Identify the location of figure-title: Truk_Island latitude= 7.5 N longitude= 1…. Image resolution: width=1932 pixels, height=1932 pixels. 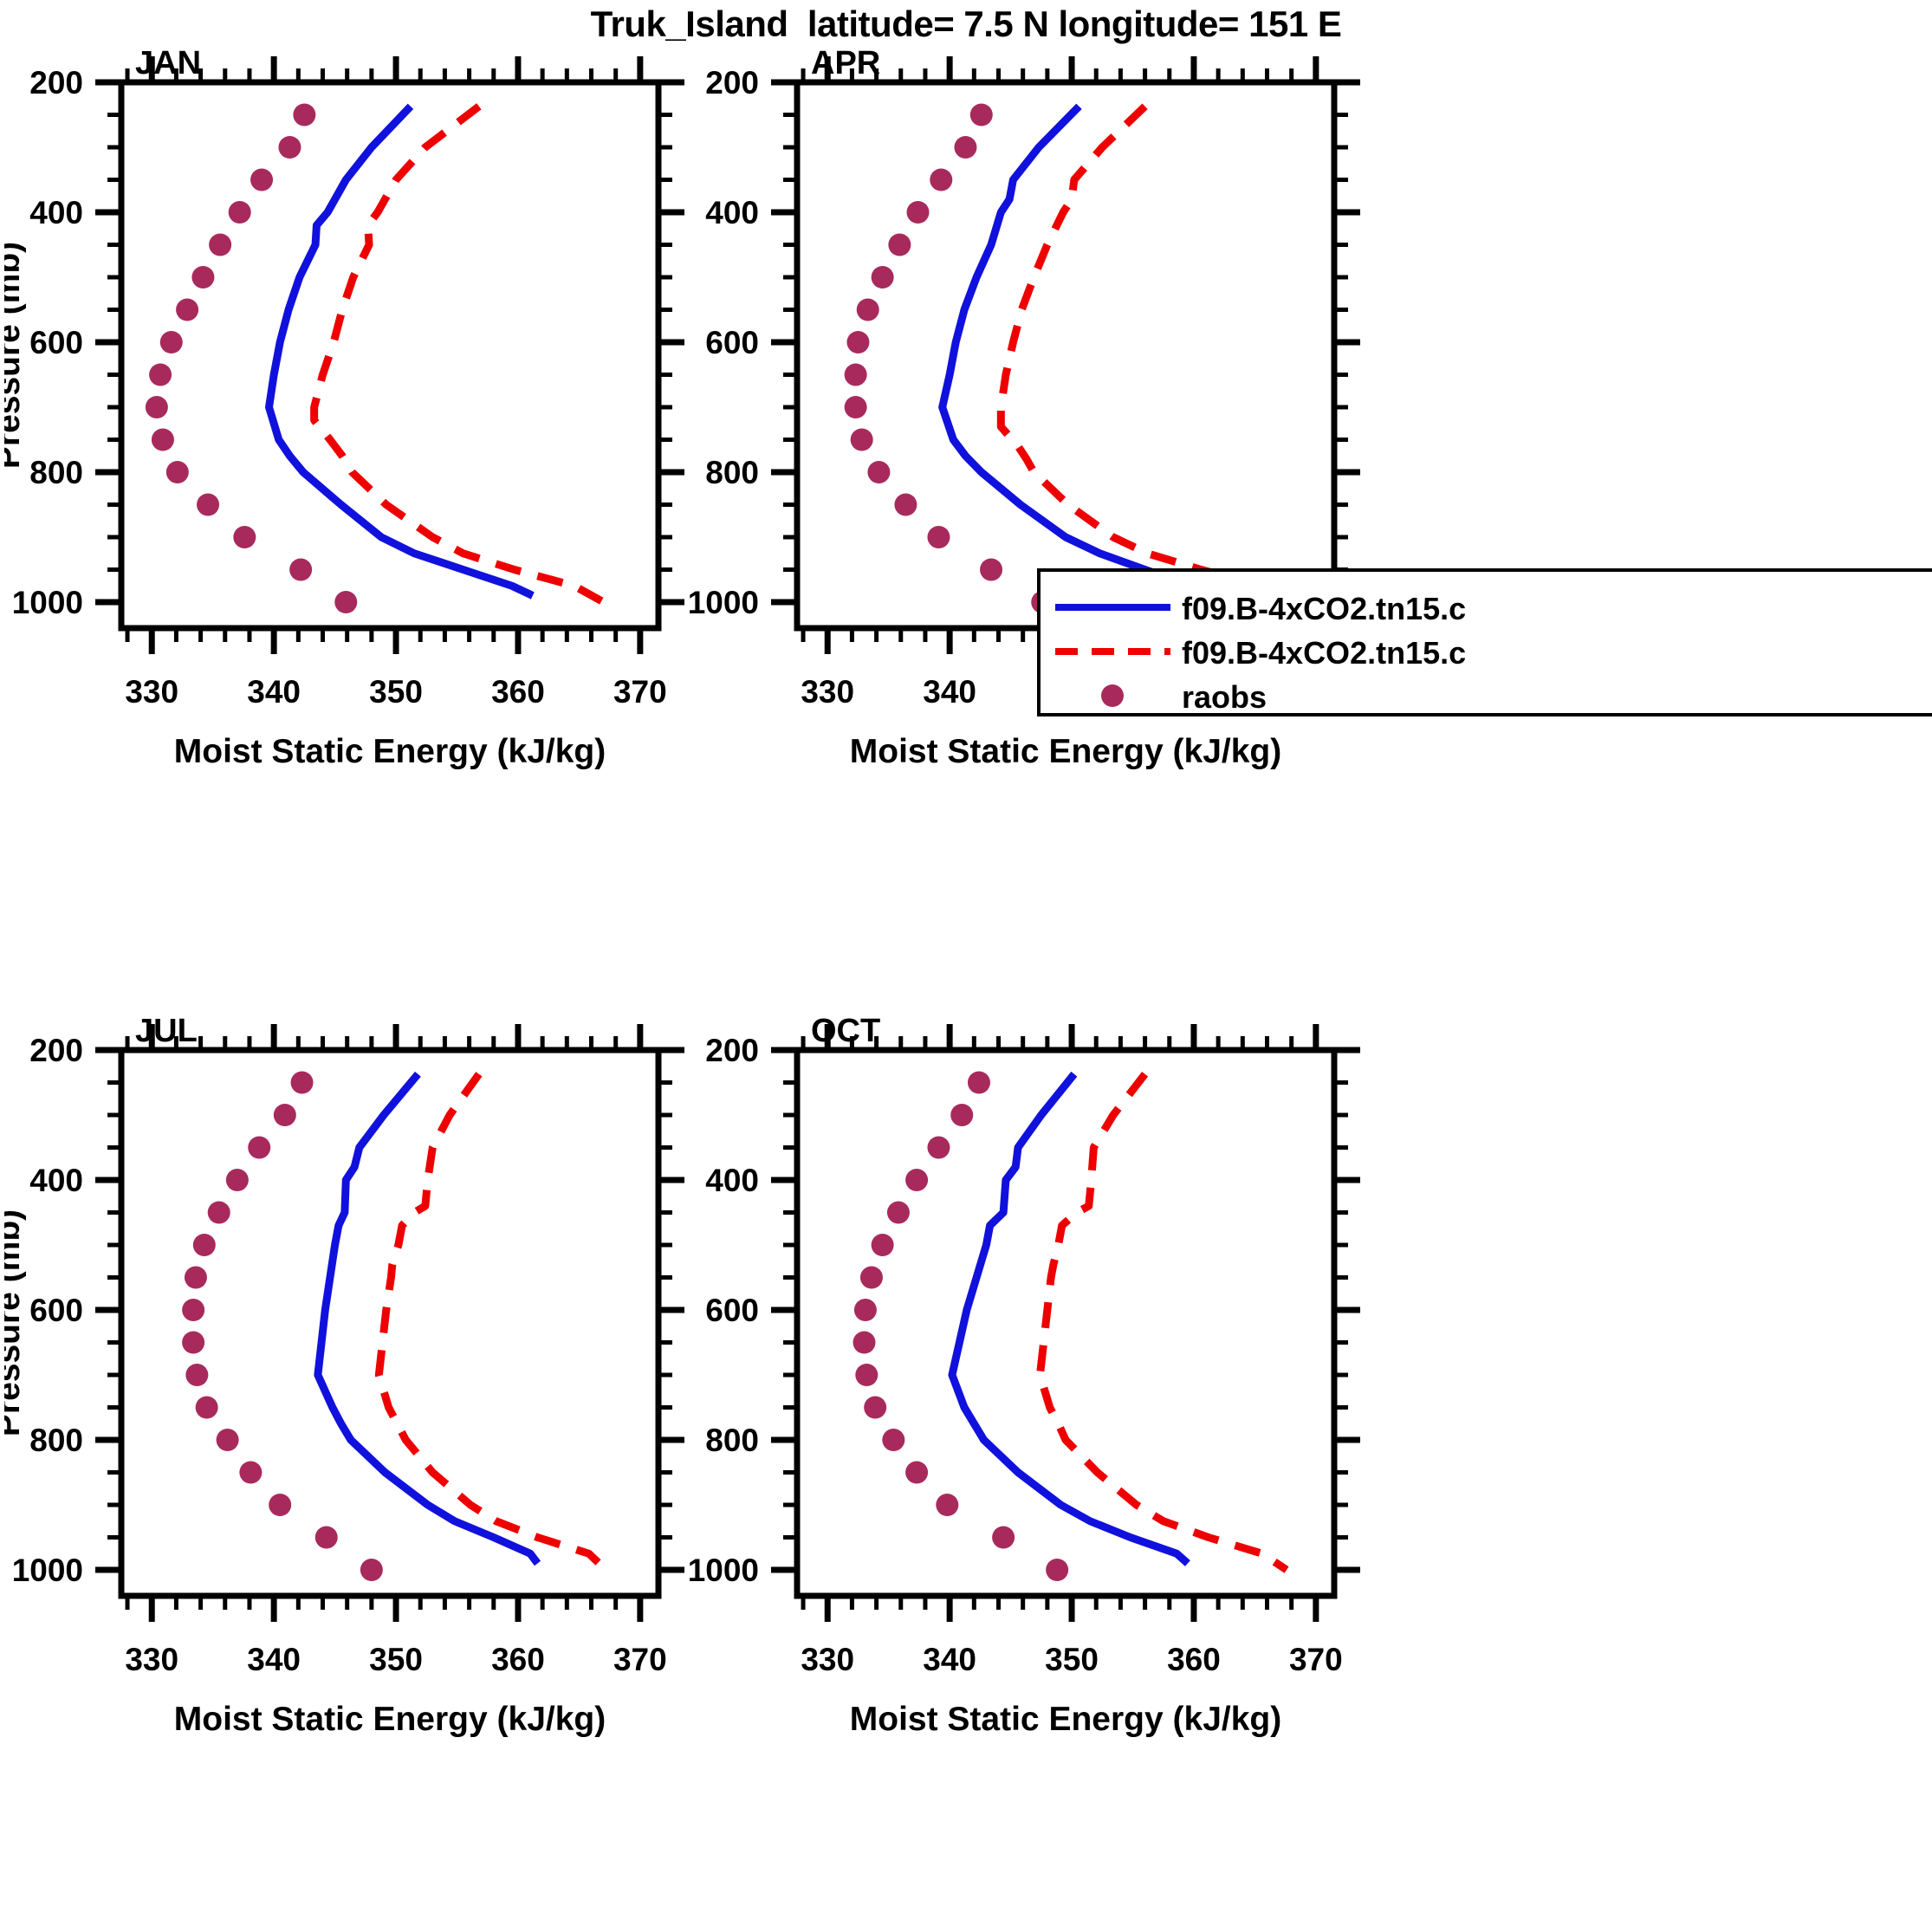
(966, 23).